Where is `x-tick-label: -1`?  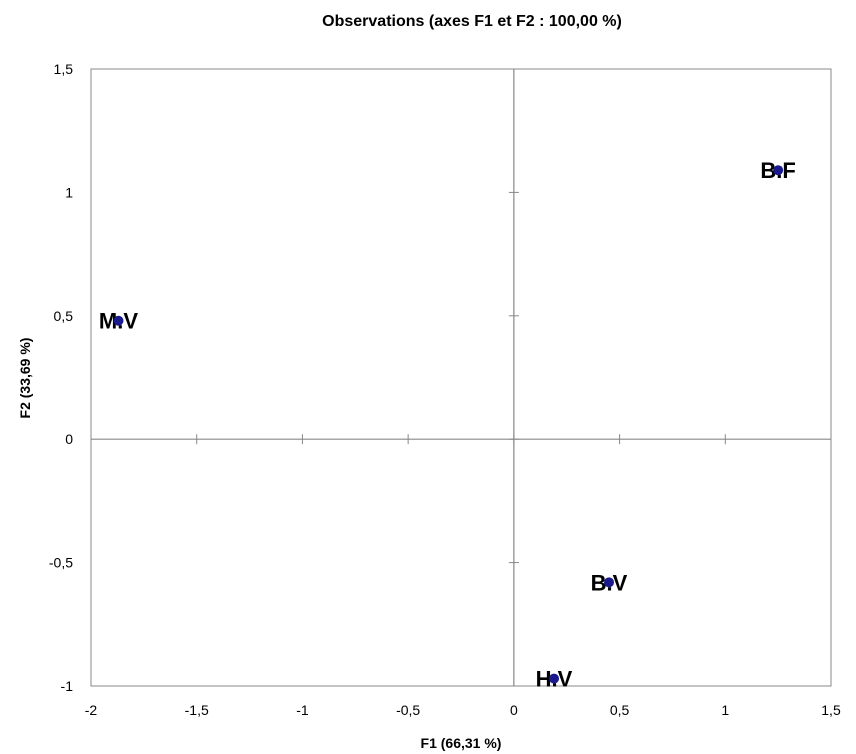 x-tick-label: -1 is located at coordinates (302, 710).